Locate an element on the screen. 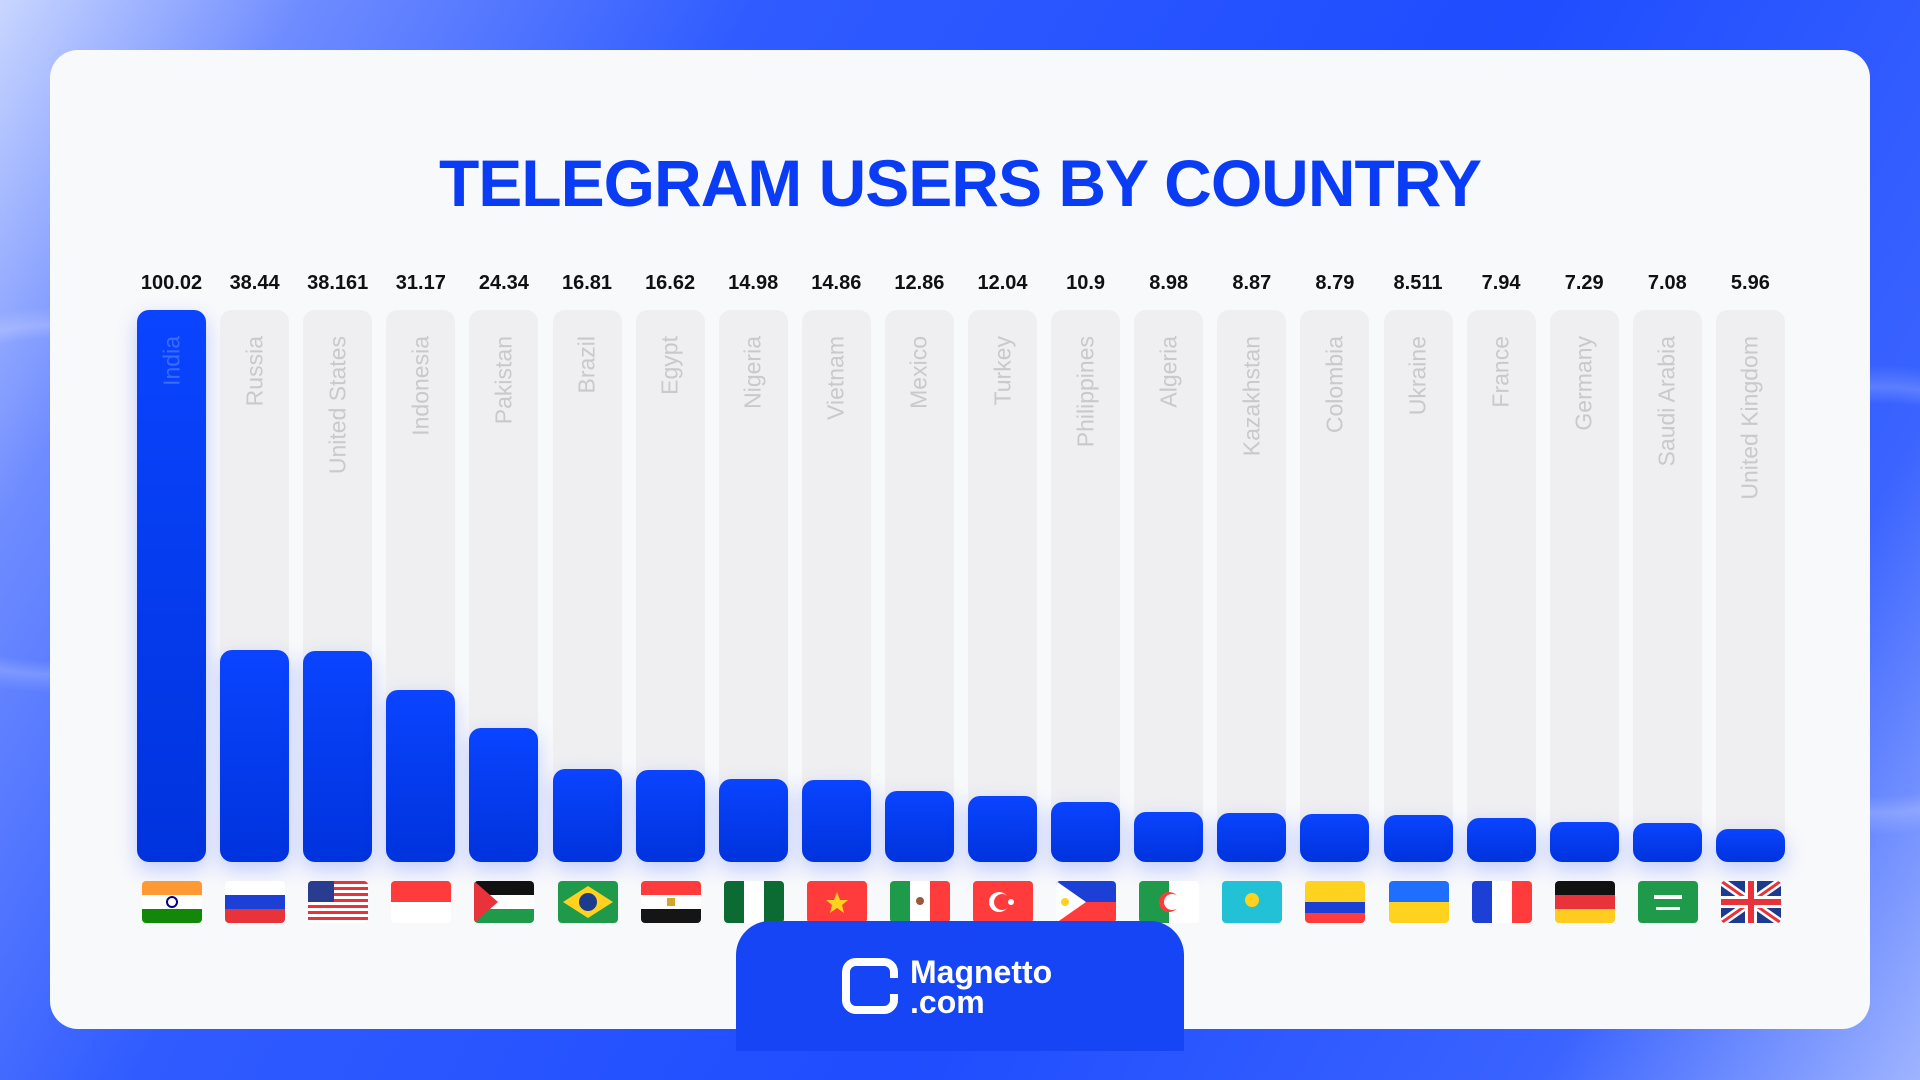 The width and height of the screenshot is (1920, 1080). value-label: 8.87 is located at coordinates (1252, 283).